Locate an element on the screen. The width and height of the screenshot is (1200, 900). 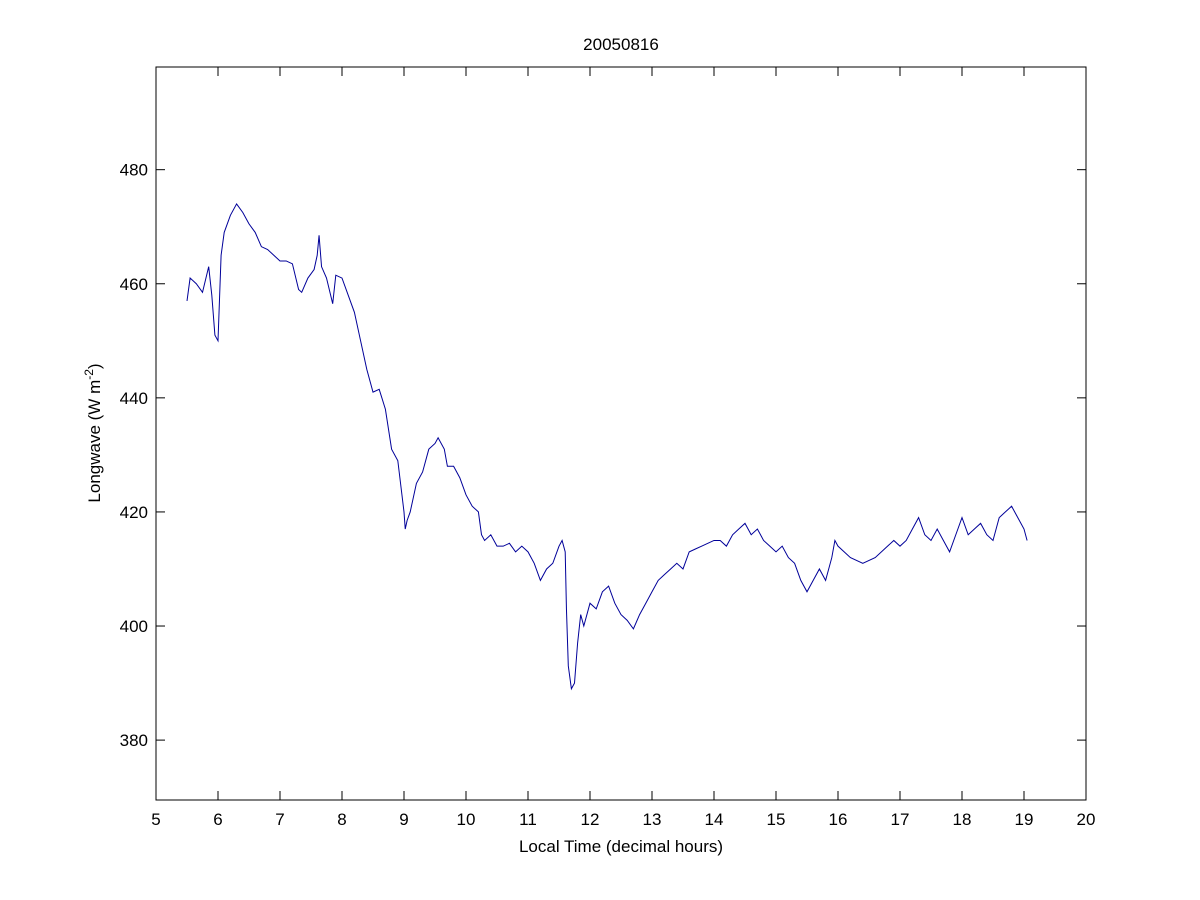
x-tick-label: 18 is located at coordinates (962, 819).